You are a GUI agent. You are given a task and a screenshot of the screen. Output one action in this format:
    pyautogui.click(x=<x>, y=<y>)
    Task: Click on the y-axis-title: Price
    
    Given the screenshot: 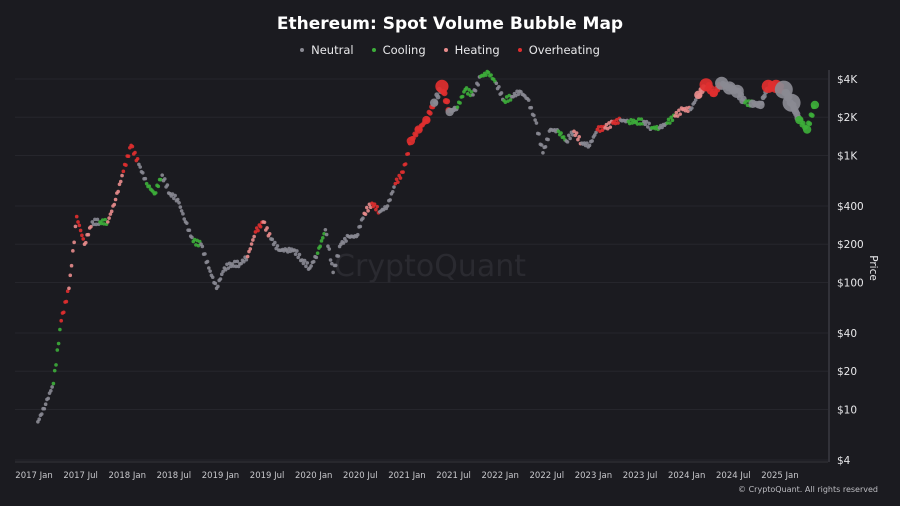 What is the action you would take?
    pyautogui.click(x=873, y=268)
    